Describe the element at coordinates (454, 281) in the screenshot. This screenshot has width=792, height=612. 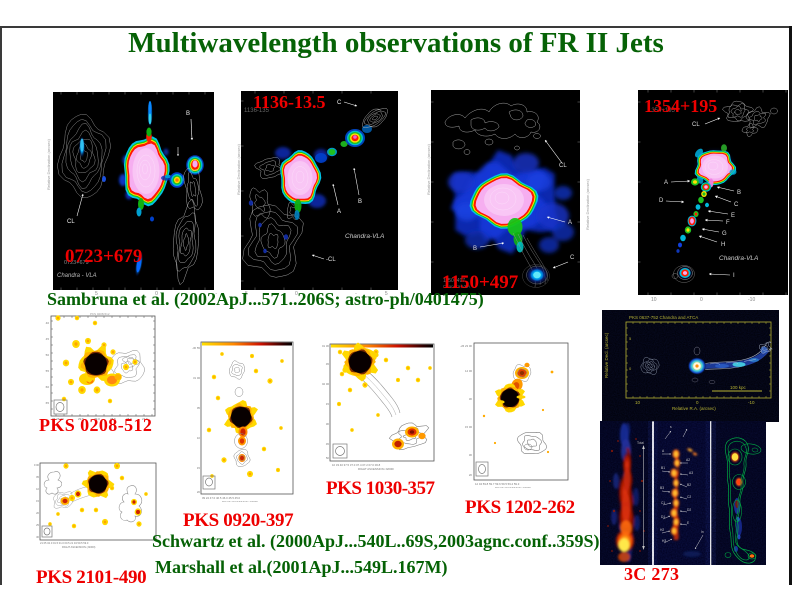
I see `svg-text: 1150+497` at that location.